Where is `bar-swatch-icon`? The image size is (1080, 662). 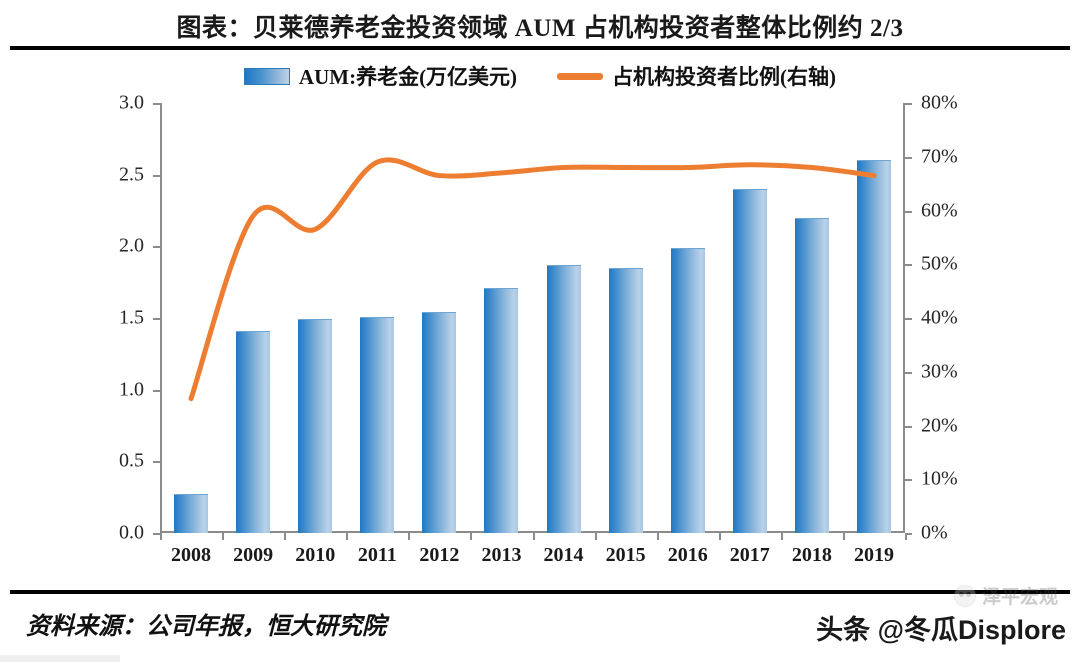 bar-swatch-icon is located at coordinates (266, 76).